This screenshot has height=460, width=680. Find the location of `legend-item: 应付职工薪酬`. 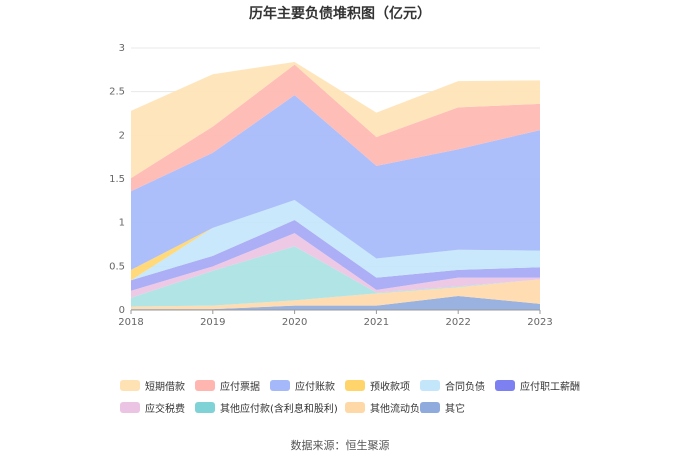

legend-item: 应付职工薪酬 is located at coordinates (537, 385).